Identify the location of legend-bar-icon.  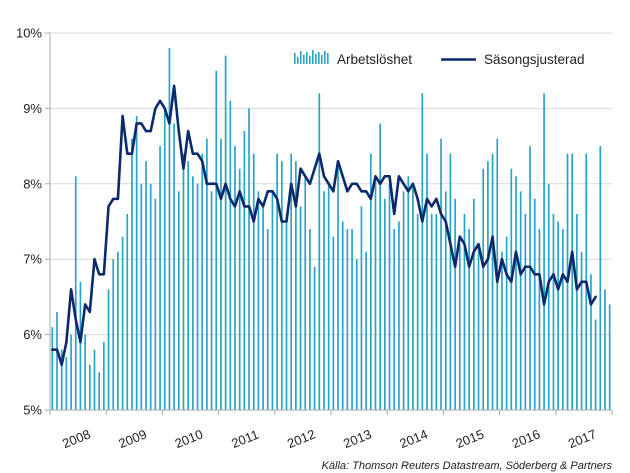
(311, 57).